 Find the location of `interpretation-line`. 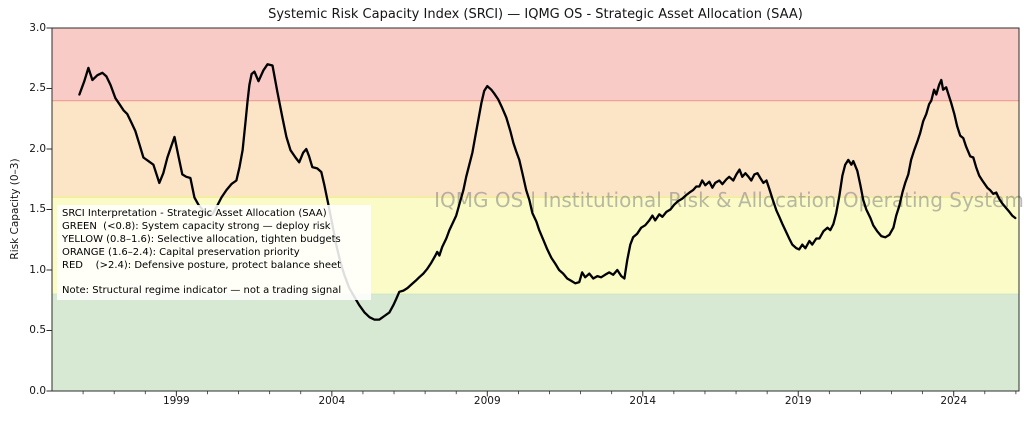

interpretation-line is located at coordinates (216, 279).